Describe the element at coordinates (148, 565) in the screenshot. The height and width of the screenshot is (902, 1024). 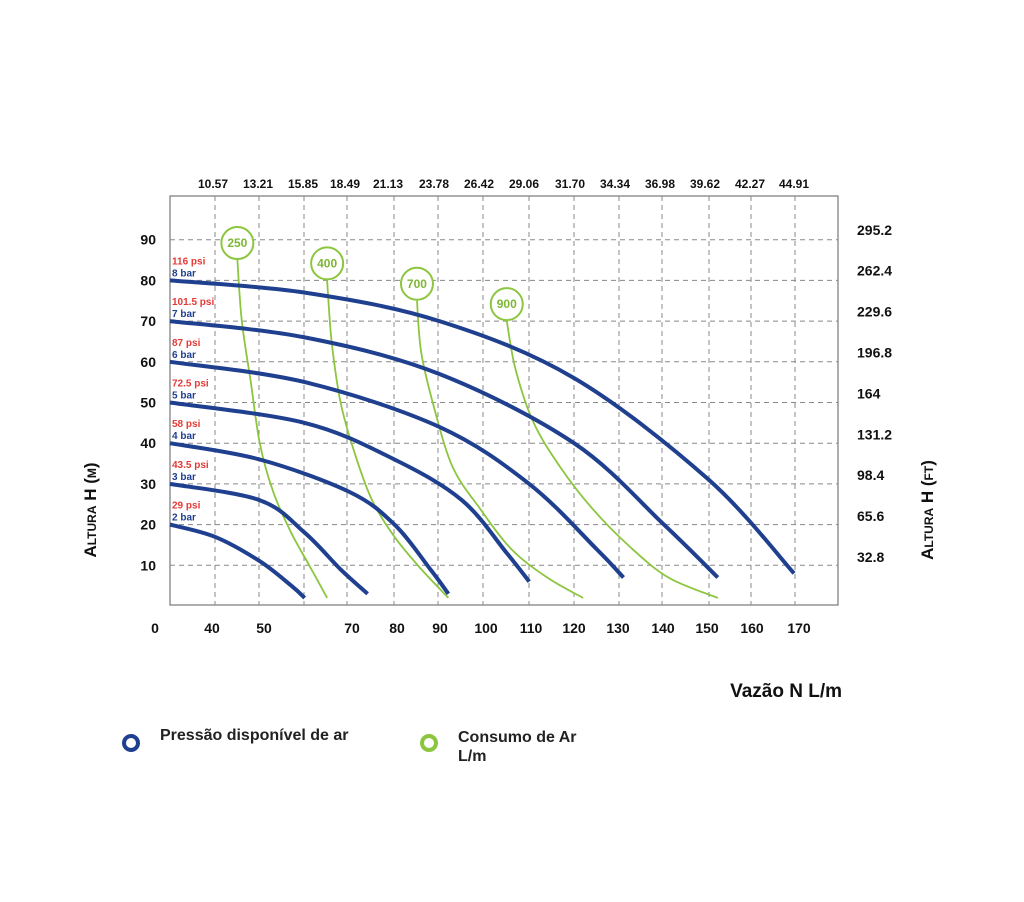
I see `y-tick-left-10: 10` at that location.